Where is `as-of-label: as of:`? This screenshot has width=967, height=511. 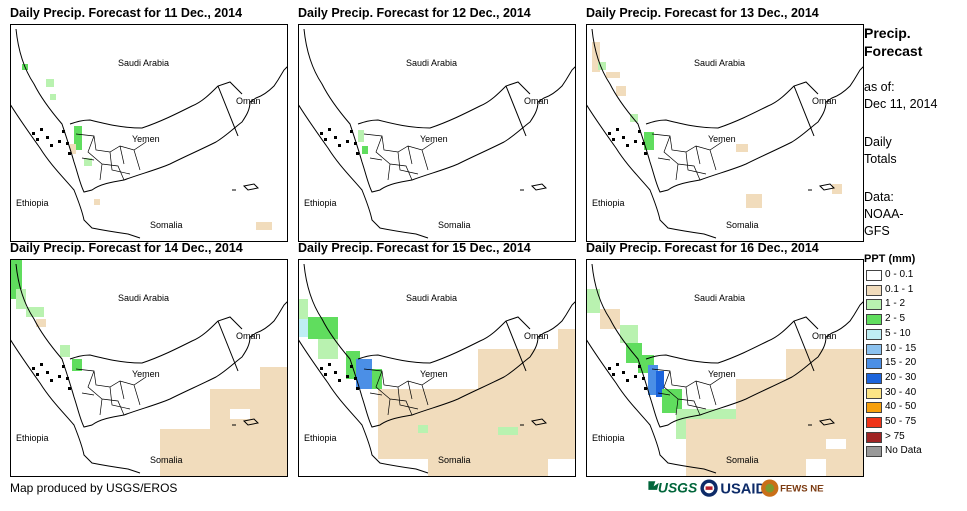
as-of-label: as of: is located at coordinates (879, 87).